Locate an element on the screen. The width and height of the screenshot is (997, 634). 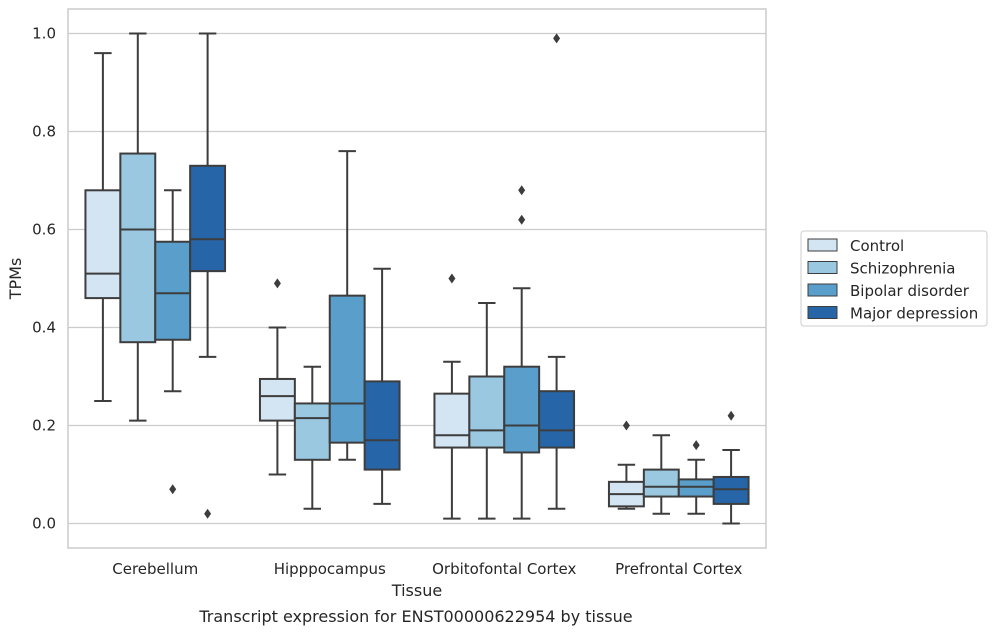
legend-label: Major depression is located at coordinates (914, 314).